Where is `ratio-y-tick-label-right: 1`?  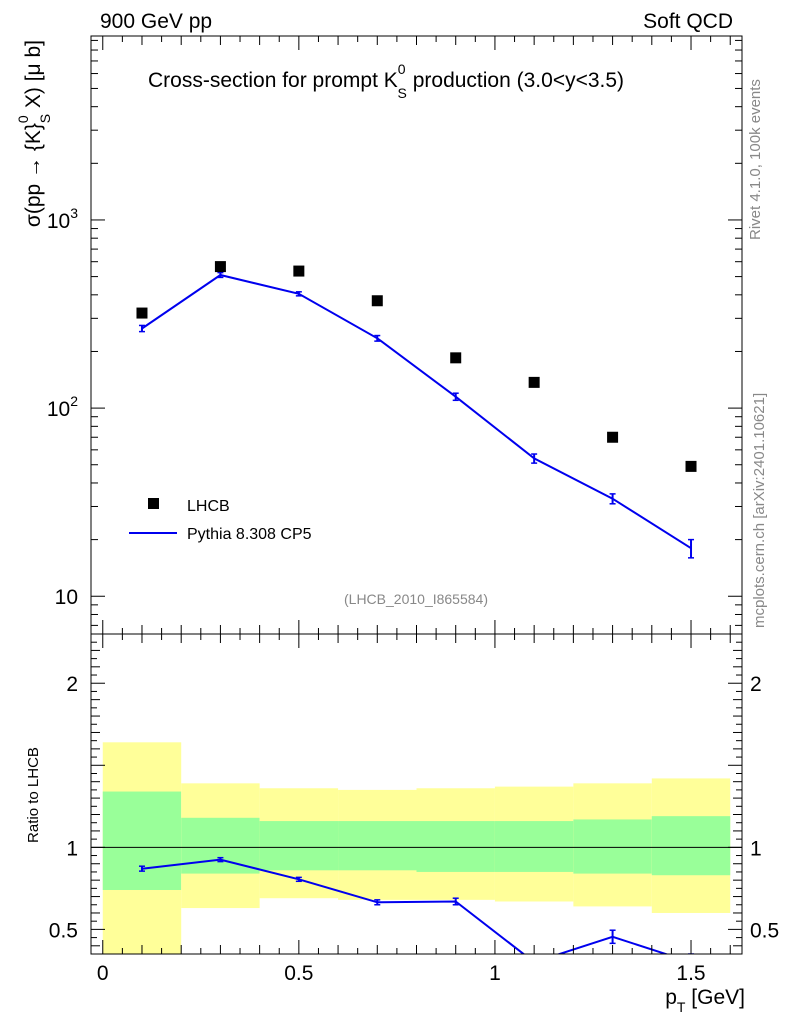 ratio-y-tick-label-right: 1 is located at coordinates (756, 848).